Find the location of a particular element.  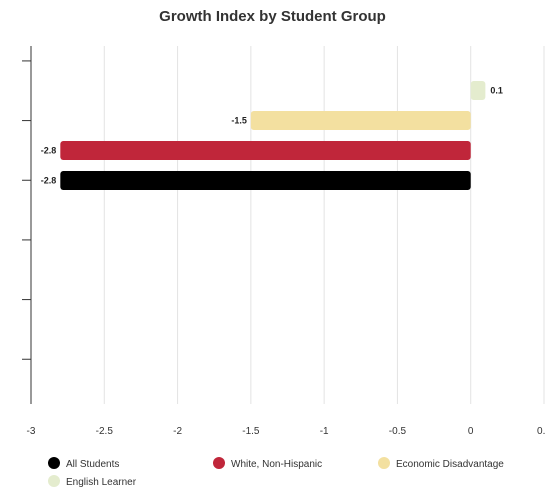

x-tick-label: -0.5 is located at coordinates (398, 431).